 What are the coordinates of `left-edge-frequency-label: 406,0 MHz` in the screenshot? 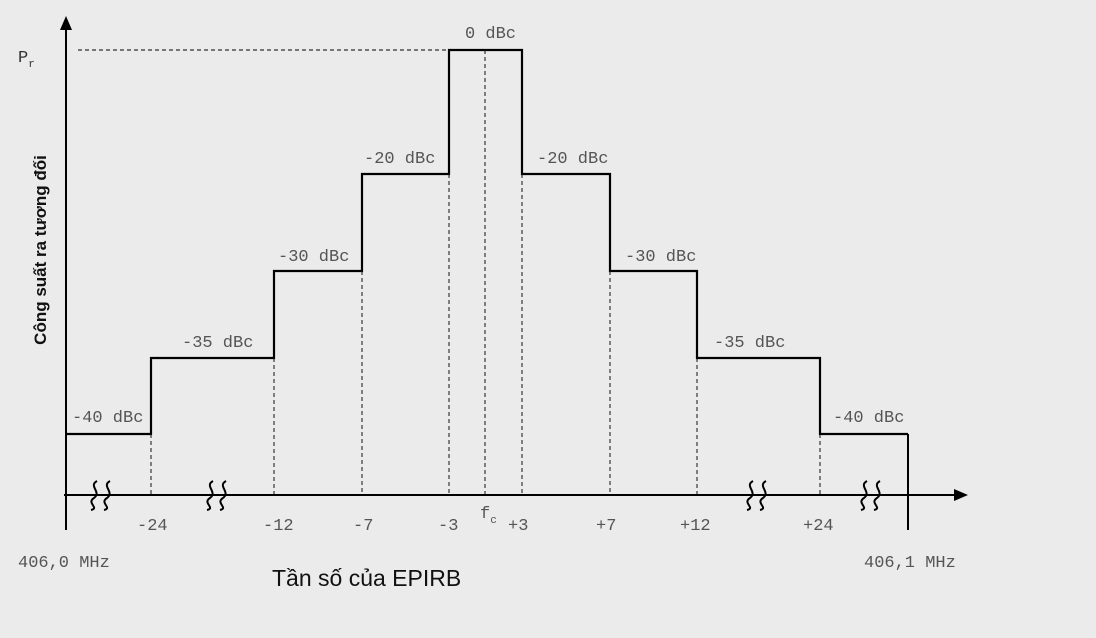 It's located at (64, 563).